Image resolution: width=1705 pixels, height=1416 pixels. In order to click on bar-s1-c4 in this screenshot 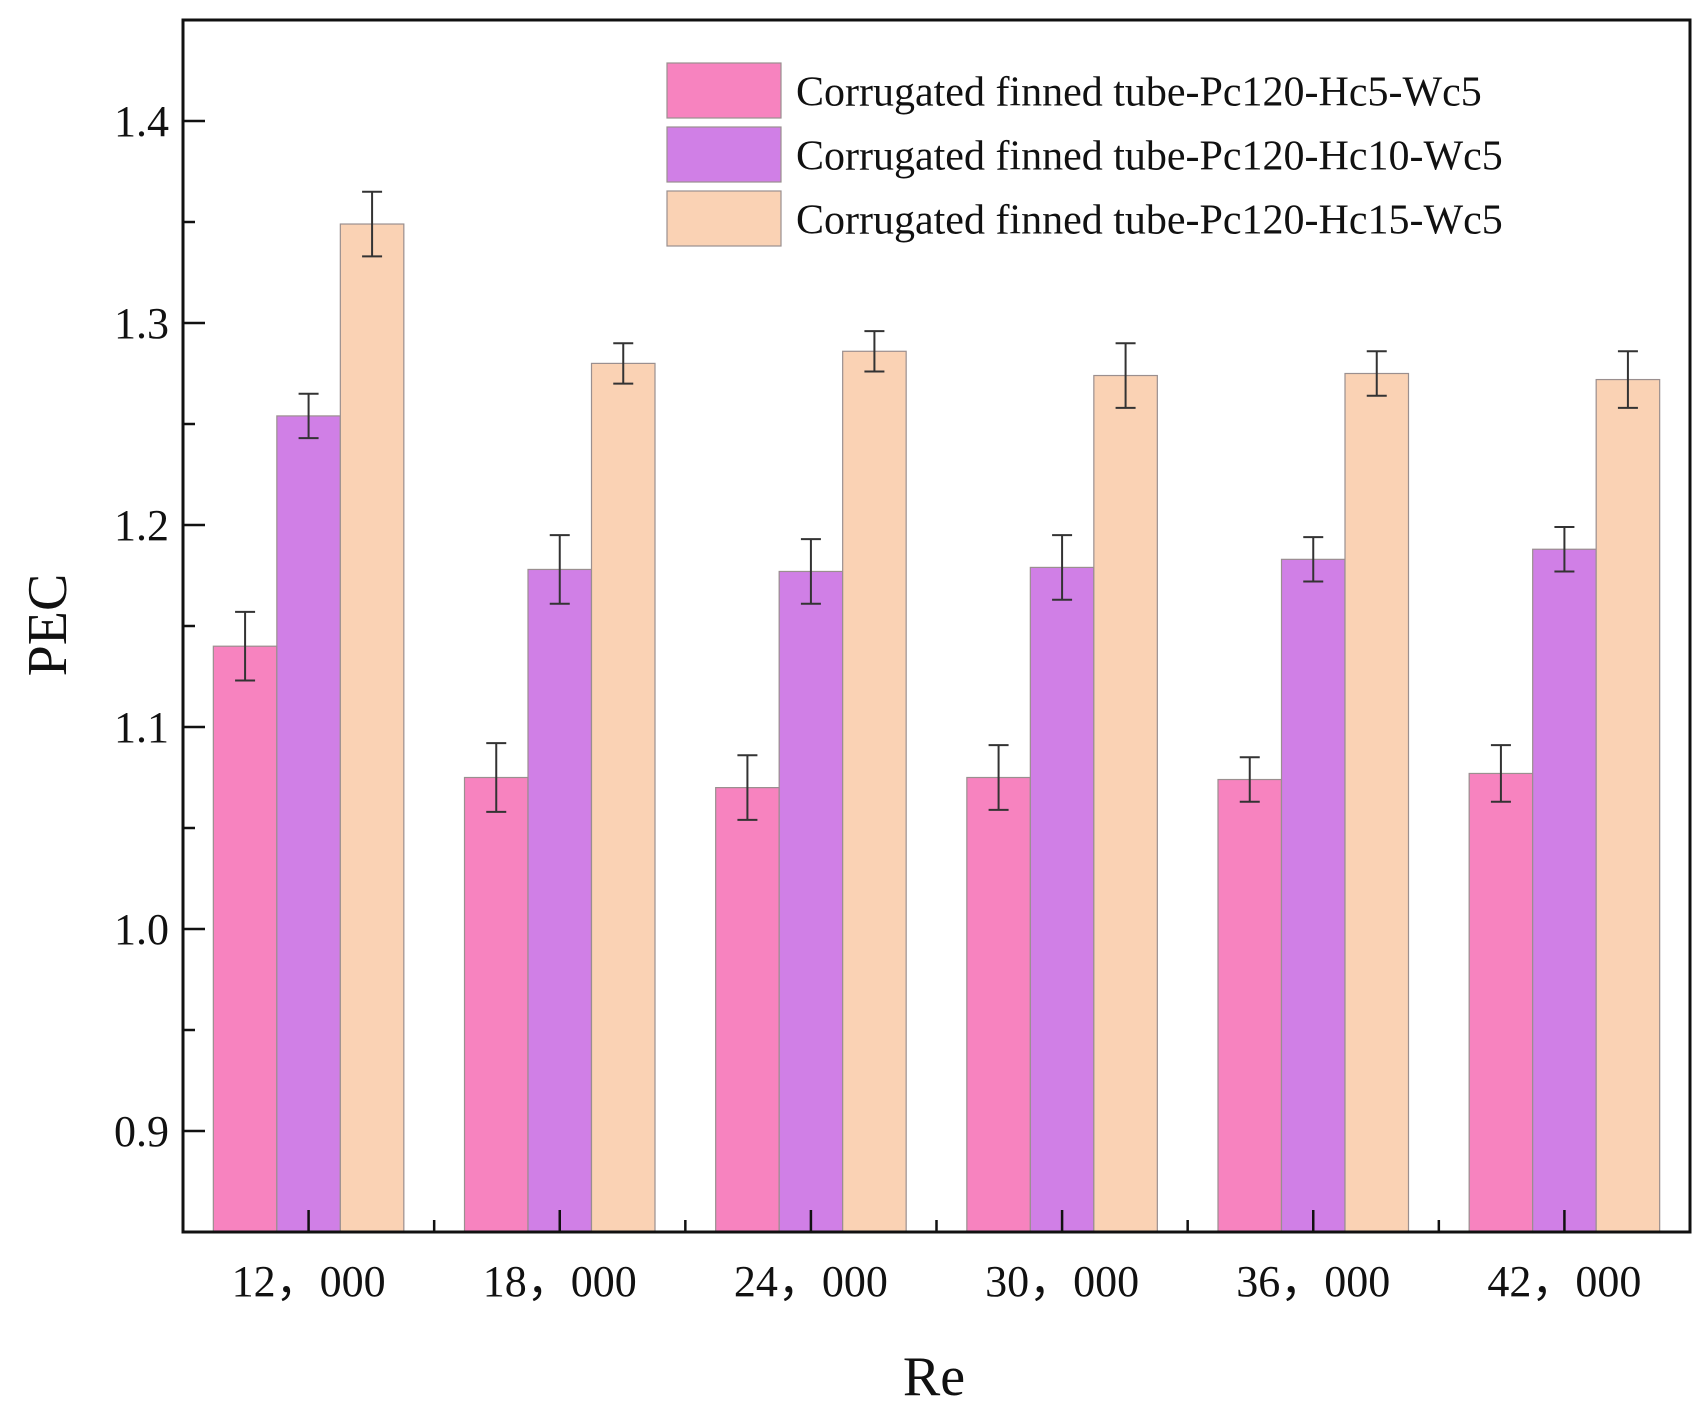, I will do `click(998, 1004)`.